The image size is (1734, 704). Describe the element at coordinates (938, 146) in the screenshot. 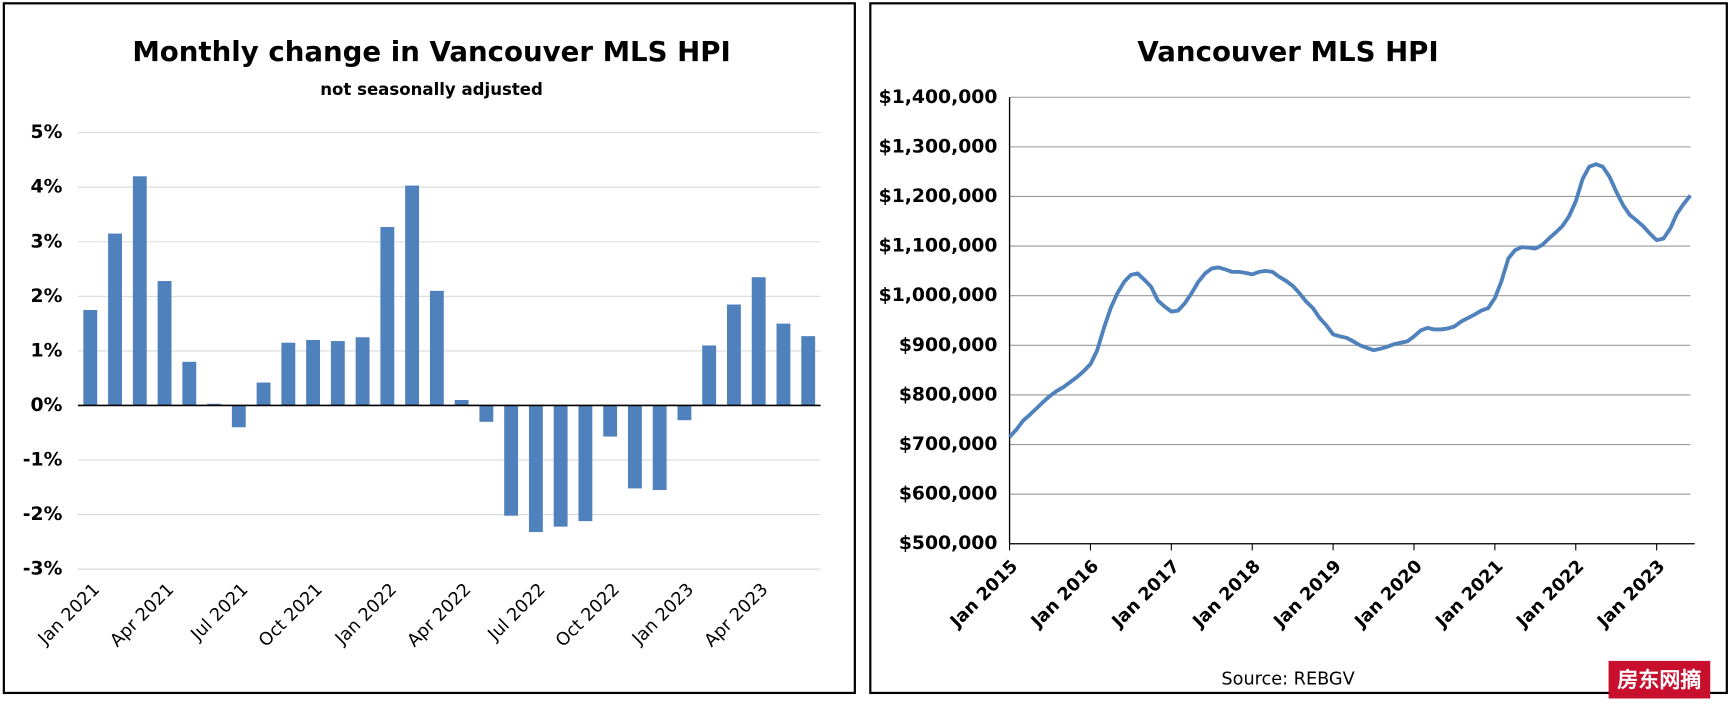

I see `y-tick-label: $1,300,000` at that location.